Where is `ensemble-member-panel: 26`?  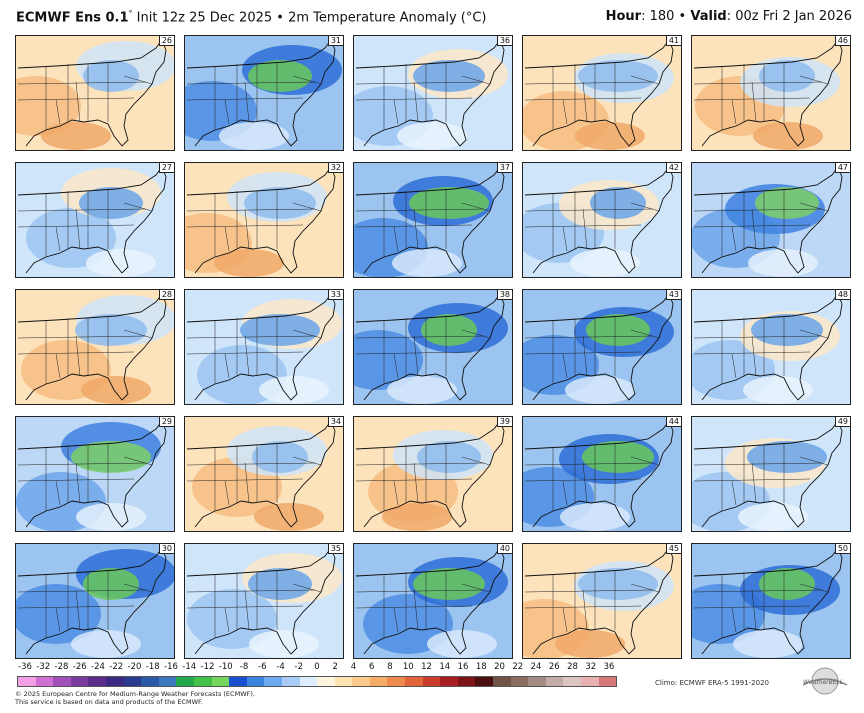 ensemble-member-panel: 26 is located at coordinates (95, 93).